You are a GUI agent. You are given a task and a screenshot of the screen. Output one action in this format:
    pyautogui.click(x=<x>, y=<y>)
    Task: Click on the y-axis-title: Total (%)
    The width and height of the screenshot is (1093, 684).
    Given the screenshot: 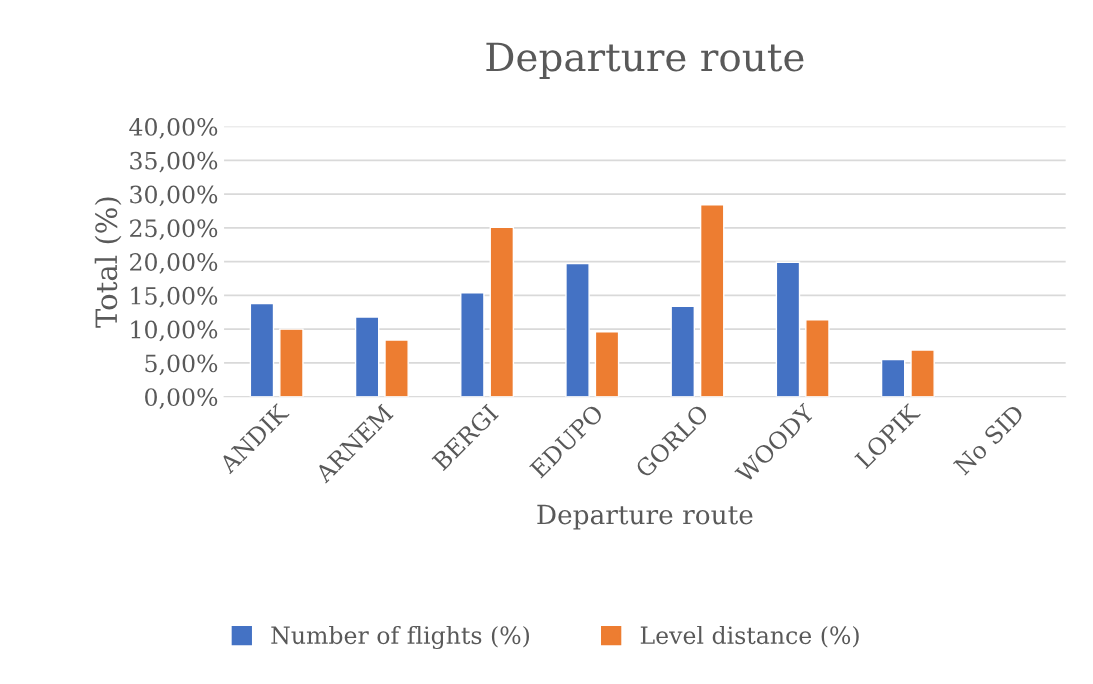 What is the action you would take?
    pyautogui.click(x=108, y=262)
    